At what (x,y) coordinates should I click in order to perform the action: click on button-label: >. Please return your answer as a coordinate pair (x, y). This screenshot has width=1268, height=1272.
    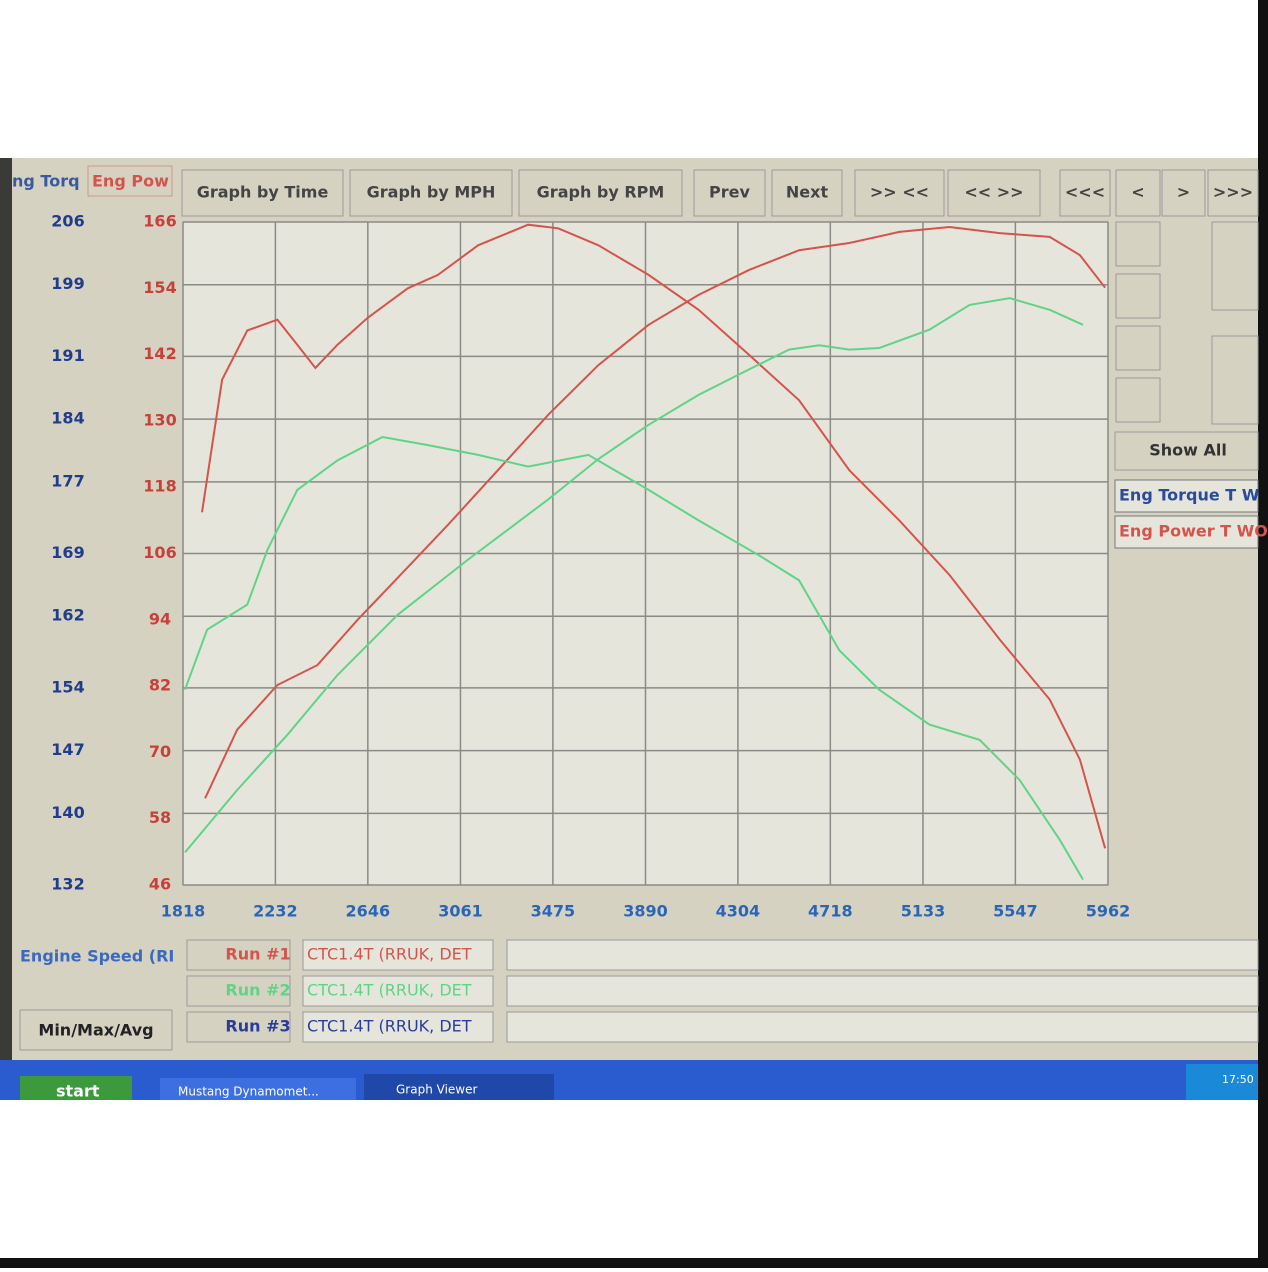
    Looking at the image, I should click on (1183, 192).